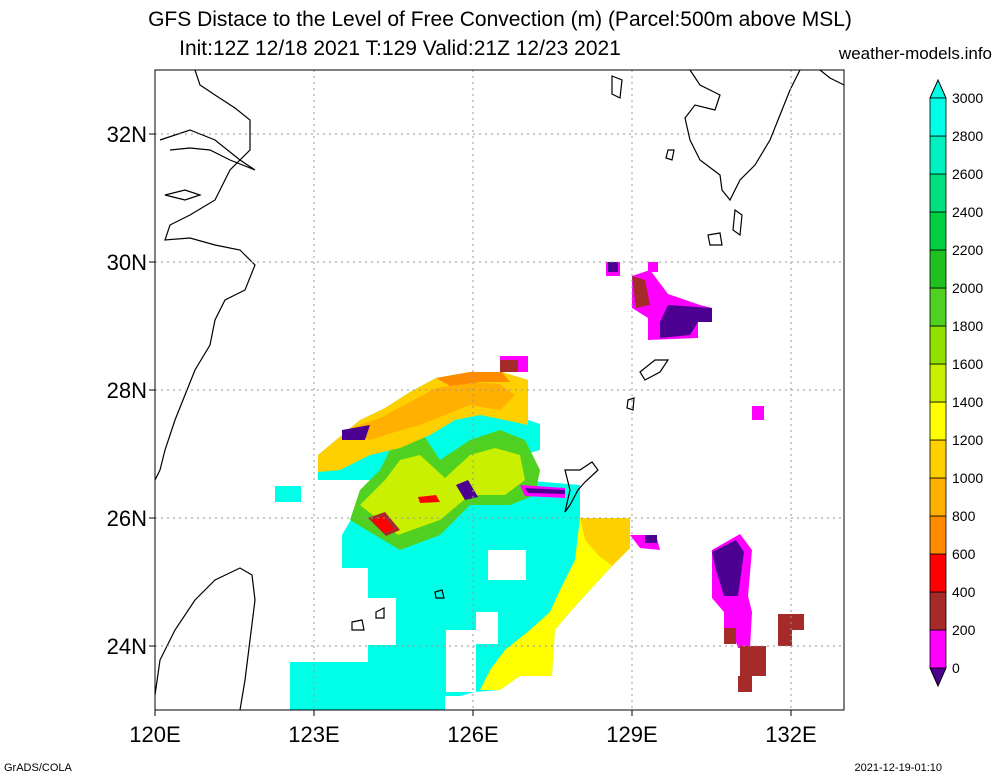 This screenshot has height=779, width=1000. I want to click on coastline-kyushu, so click(742, 136).